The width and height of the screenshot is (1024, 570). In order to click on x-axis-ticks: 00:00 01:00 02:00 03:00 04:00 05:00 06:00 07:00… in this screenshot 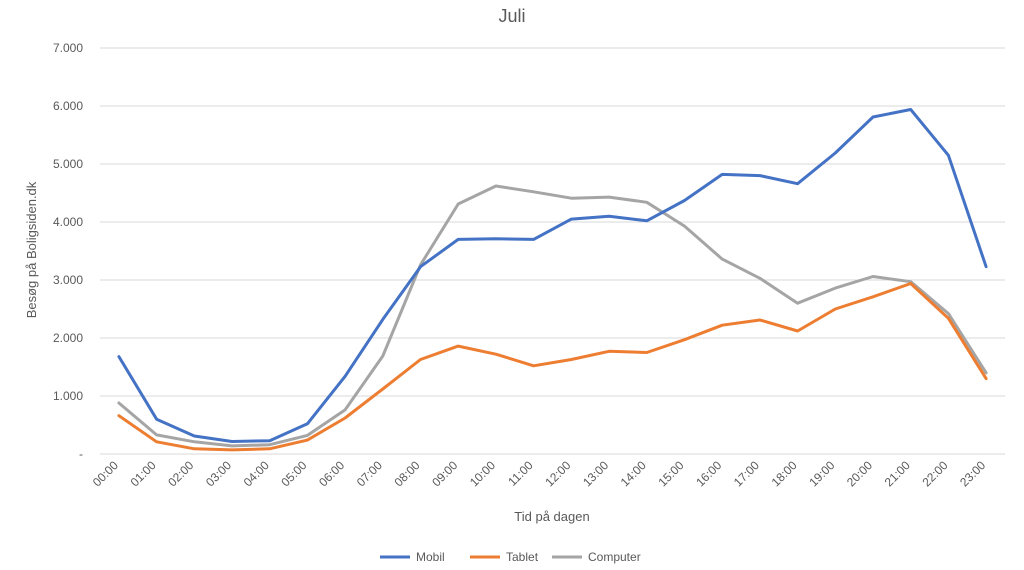, I will do `click(539, 473)`.